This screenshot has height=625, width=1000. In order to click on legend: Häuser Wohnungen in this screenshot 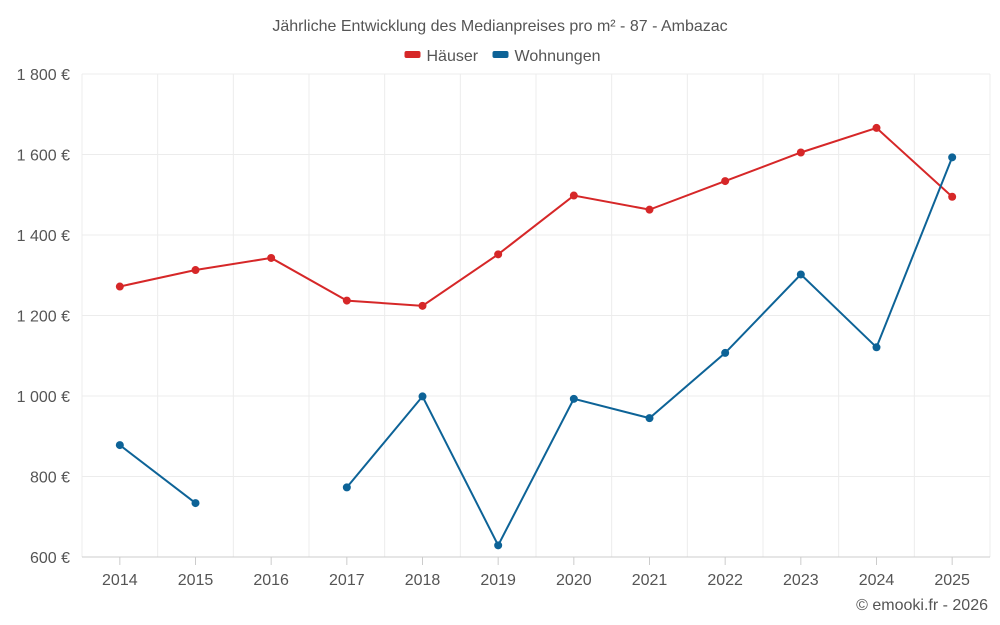, I will do `click(502, 56)`.